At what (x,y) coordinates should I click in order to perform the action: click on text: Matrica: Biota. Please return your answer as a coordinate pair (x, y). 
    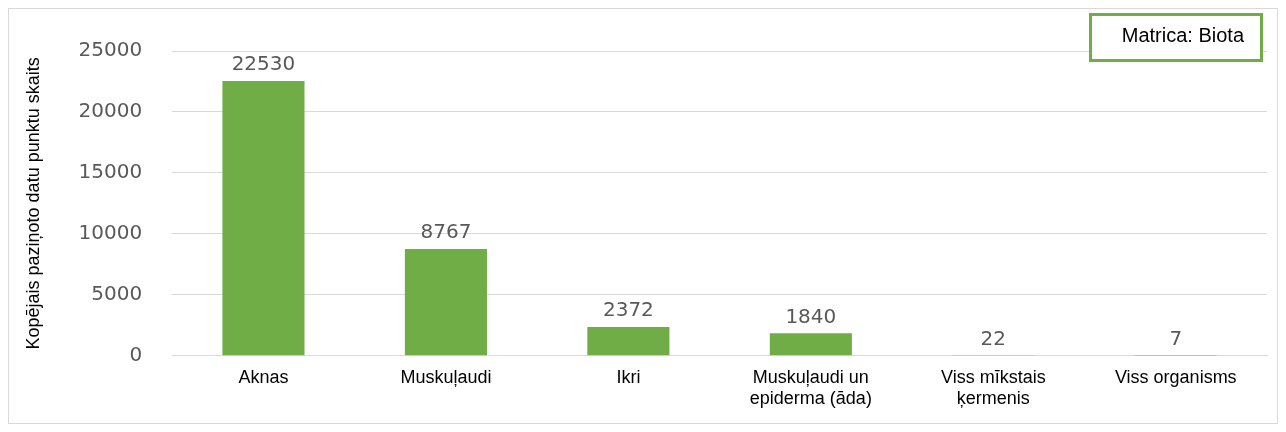
    Looking at the image, I should click on (1175, 37).